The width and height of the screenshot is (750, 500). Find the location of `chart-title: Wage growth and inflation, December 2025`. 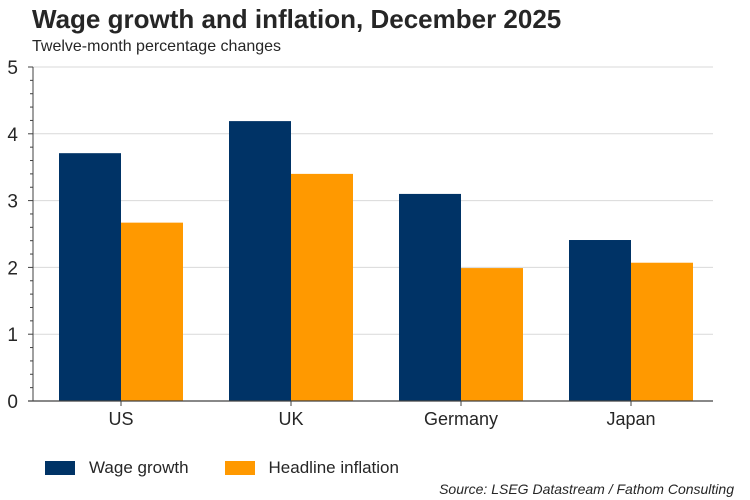

chart-title: Wage growth and inflation, December 2025 is located at coordinates (297, 19).